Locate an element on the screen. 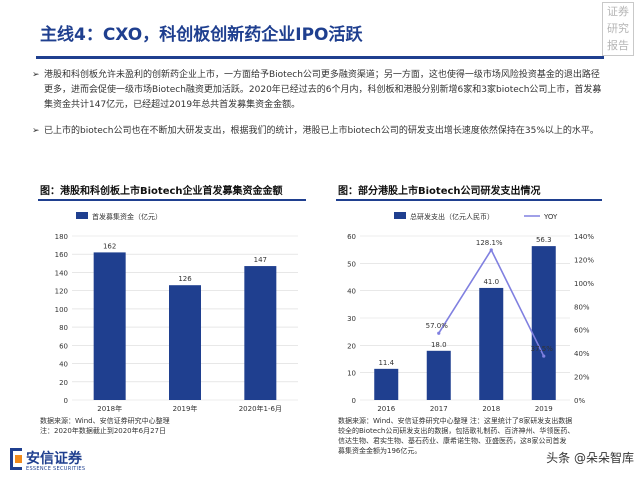  figure-left-title: 图：港股和科创板上市Biotech企业首发募集资金金额 is located at coordinates (161, 191).